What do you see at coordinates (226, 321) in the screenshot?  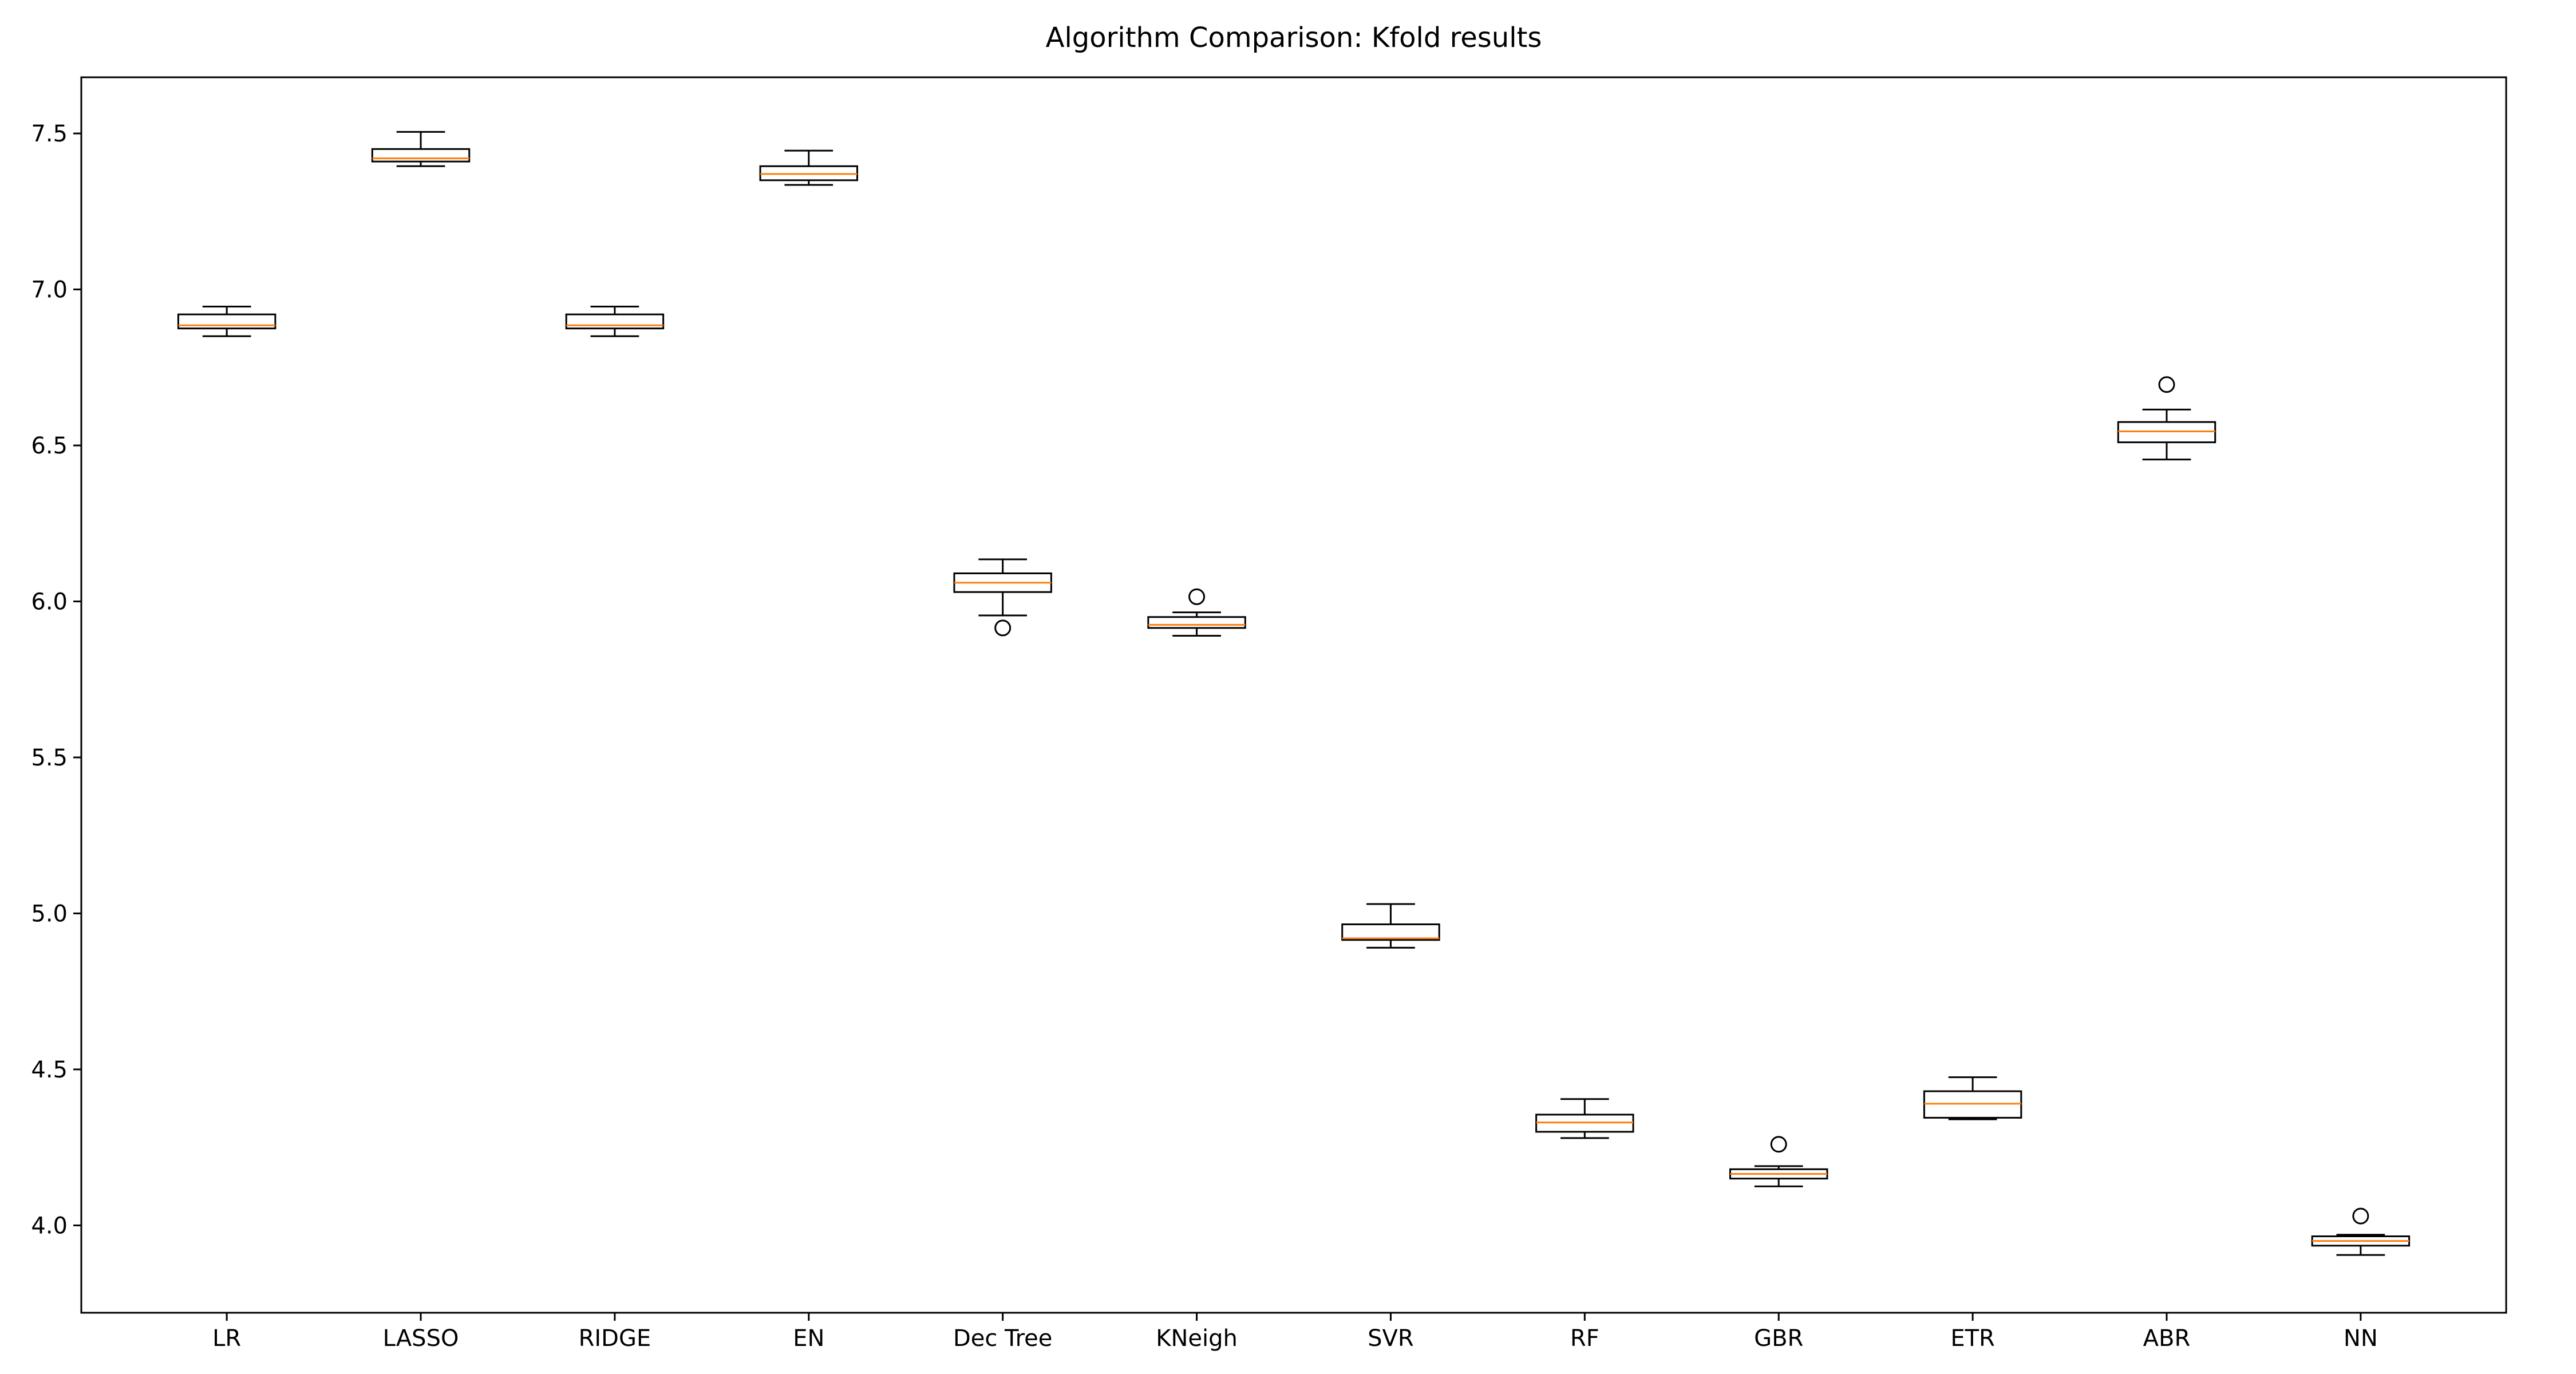 I see `box-lr` at bounding box center [226, 321].